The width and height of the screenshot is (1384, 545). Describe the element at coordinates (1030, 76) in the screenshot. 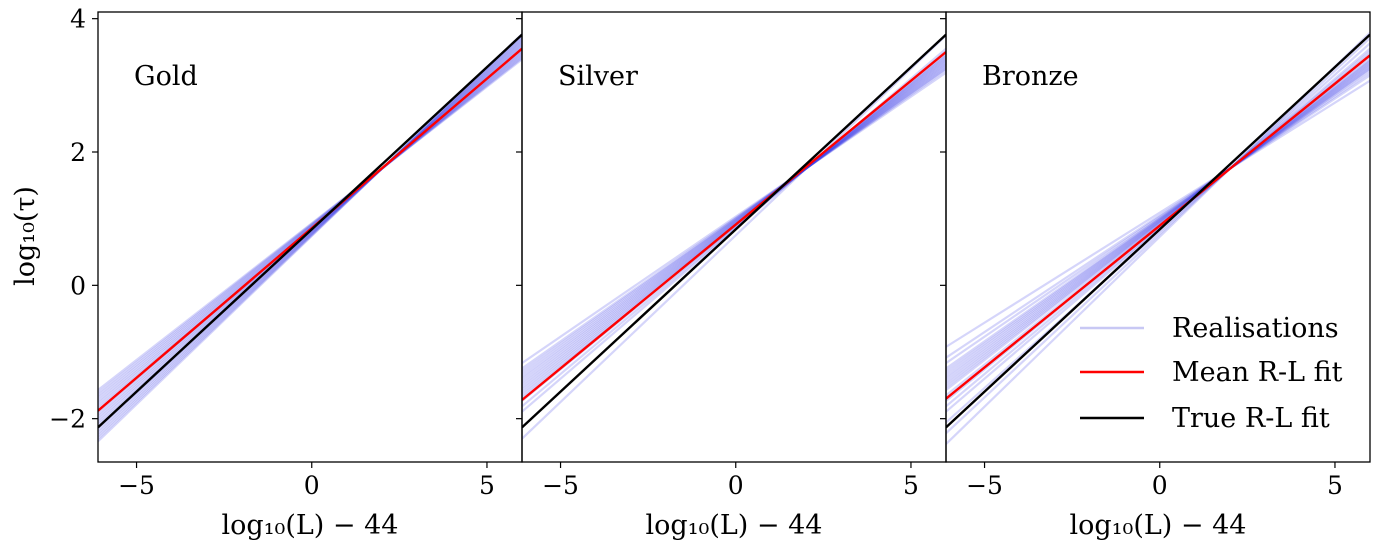

I see `panel-label: Bronze` at that location.